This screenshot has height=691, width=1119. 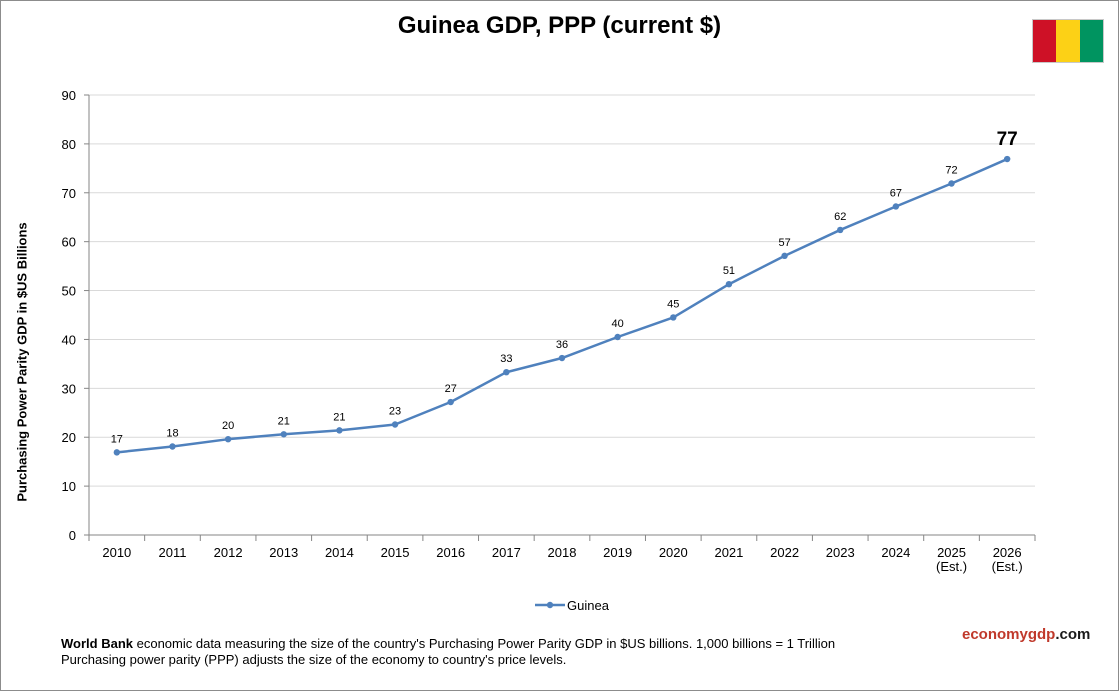 What do you see at coordinates (951, 170) in the screenshot?
I see `data-label: 72` at bounding box center [951, 170].